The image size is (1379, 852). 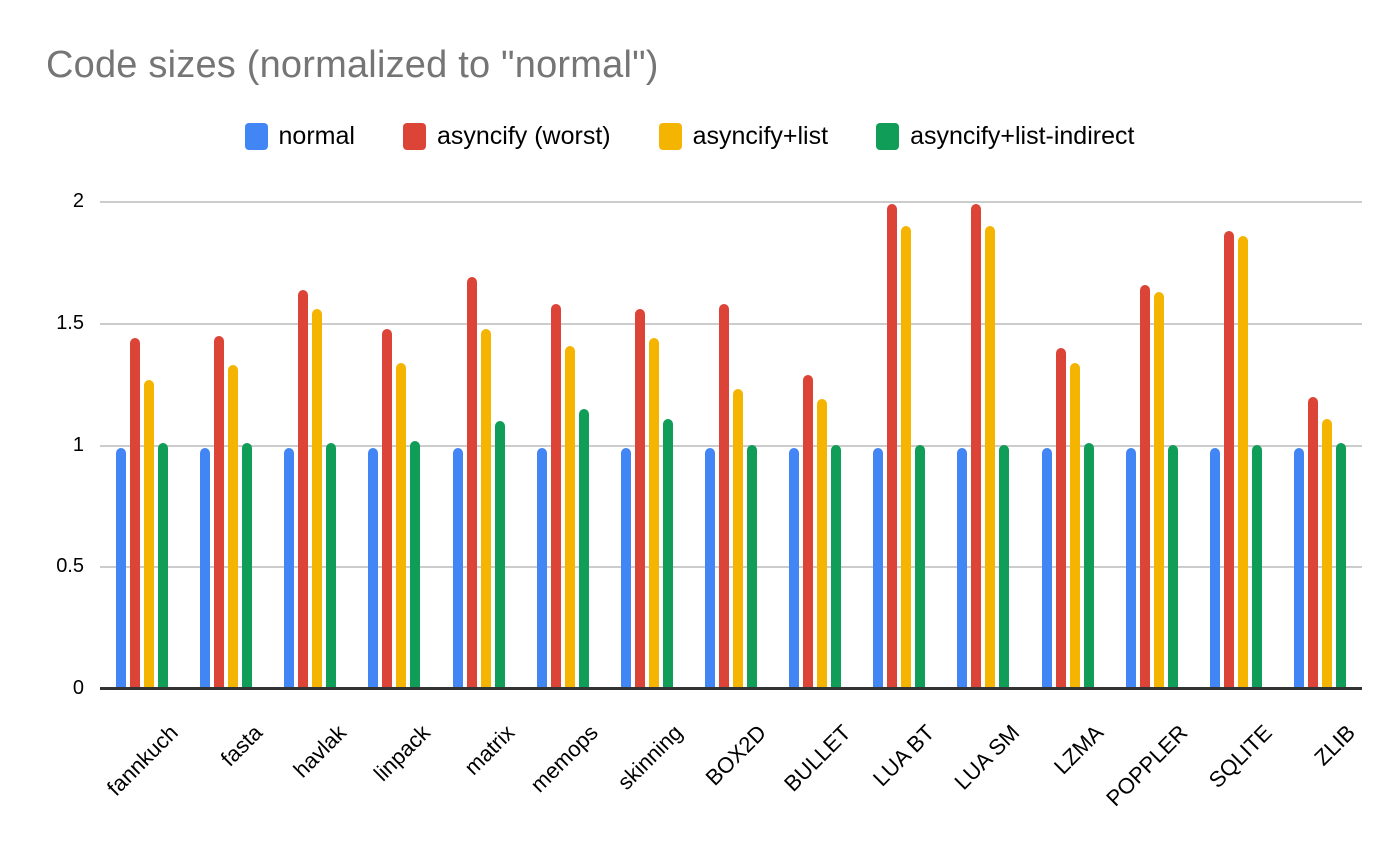 What do you see at coordinates (794, 568) in the screenshot?
I see `bar-normal-bullet` at bounding box center [794, 568].